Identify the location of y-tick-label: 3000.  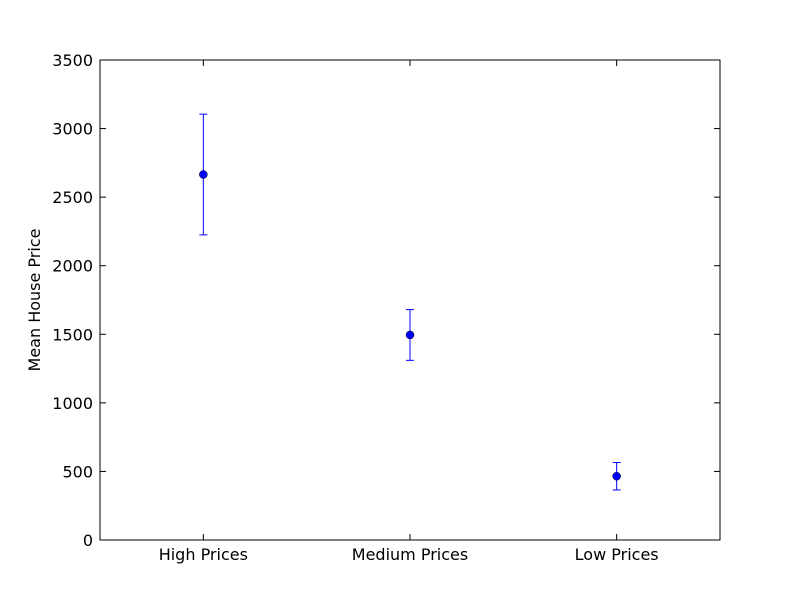
(72, 129).